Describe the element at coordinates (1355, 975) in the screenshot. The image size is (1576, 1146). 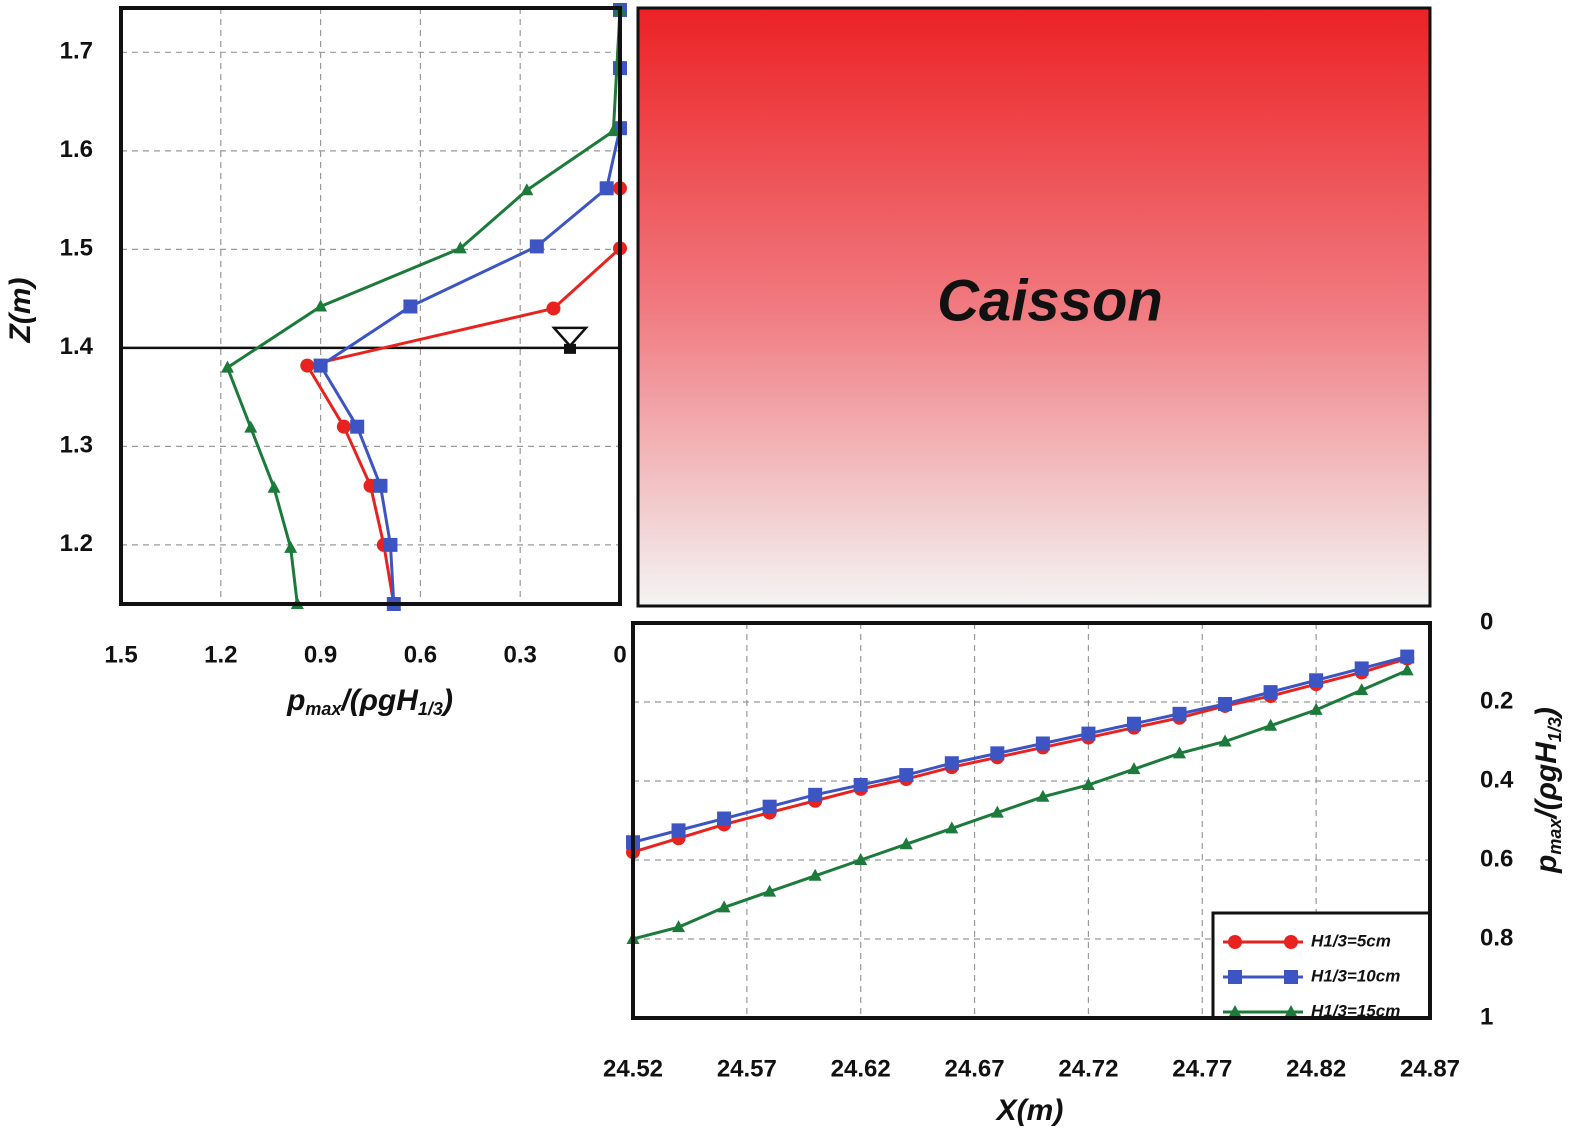
I see `legend-label: H1/3=10cm` at that location.